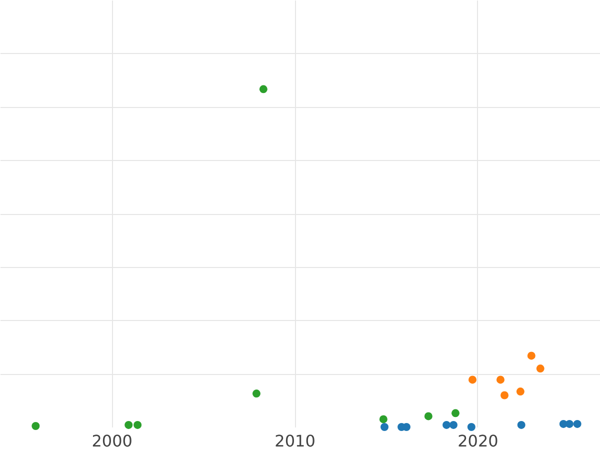  What do you see at coordinates (112, 441) in the screenshot?
I see `x-tick-label: 2000` at bounding box center [112, 441].